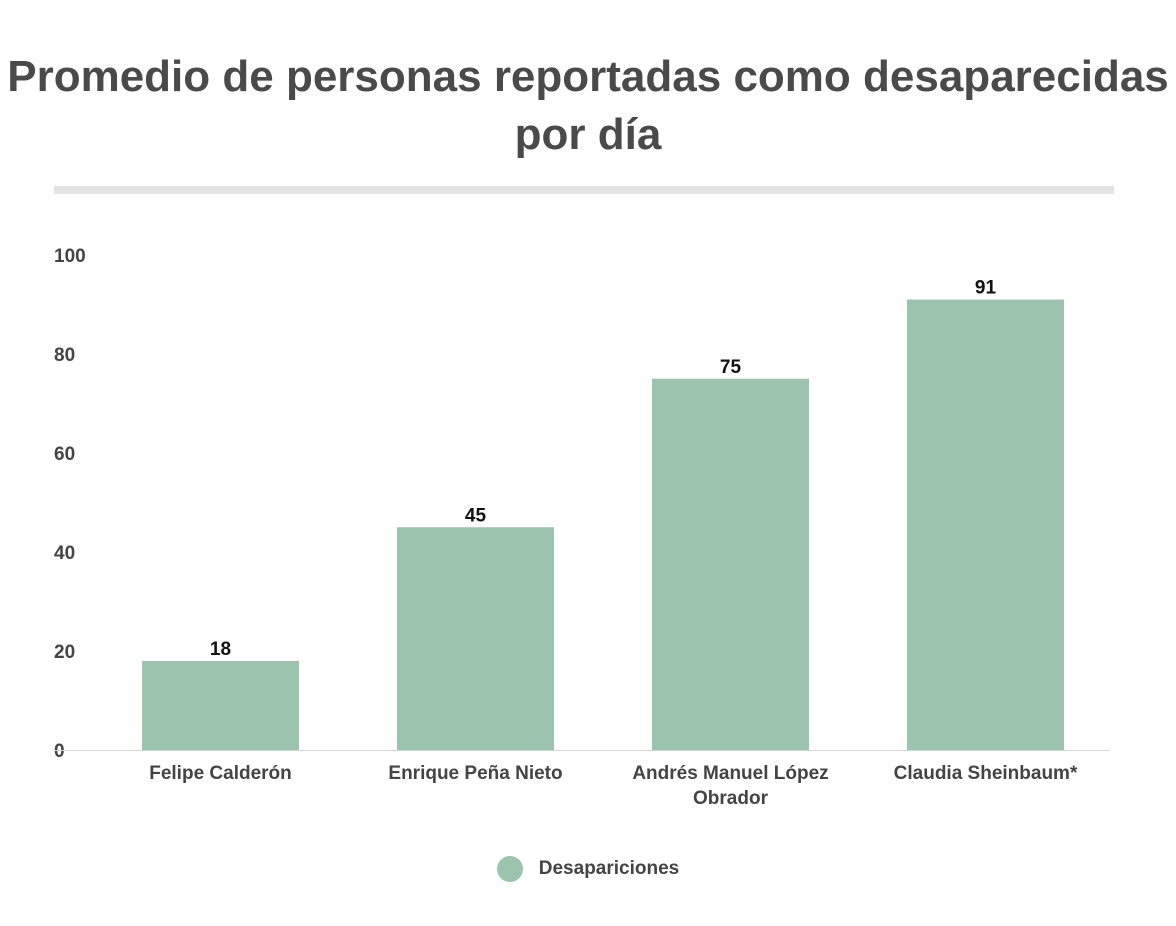  I want to click on x-tick-label: Obrador, so click(731, 798).